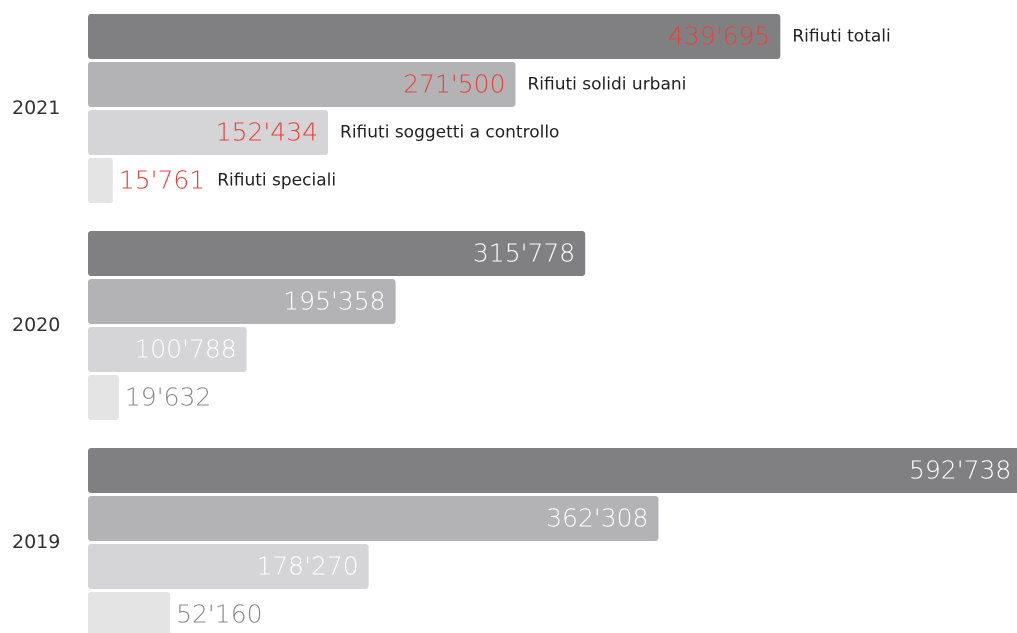 The image size is (1017, 633). Describe the element at coordinates (606, 85) in the screenshot. I see `series-label: Rifiuti solidi urbani` at that location.